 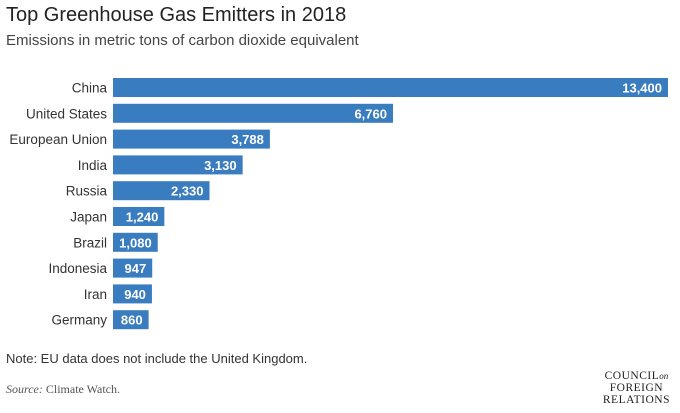 What do you see at coordinates (87, 191) in the screenshot?
I see `category-label-russia: Russia` at bounding box center [87, 191].